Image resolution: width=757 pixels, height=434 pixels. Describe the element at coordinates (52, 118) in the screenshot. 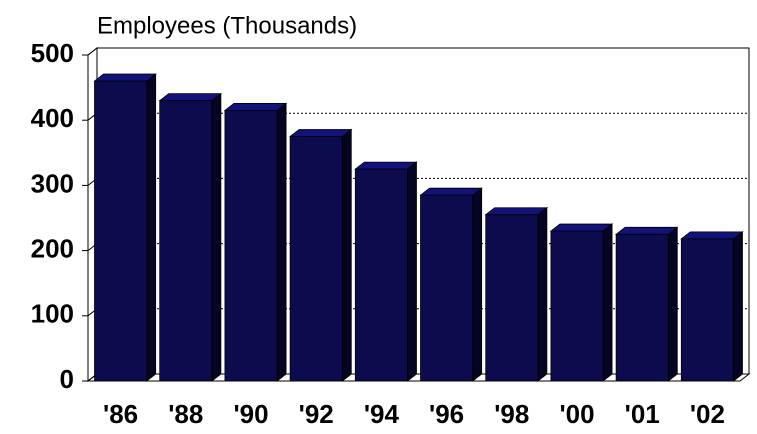

I see `y-tick-label: 400` at that location.